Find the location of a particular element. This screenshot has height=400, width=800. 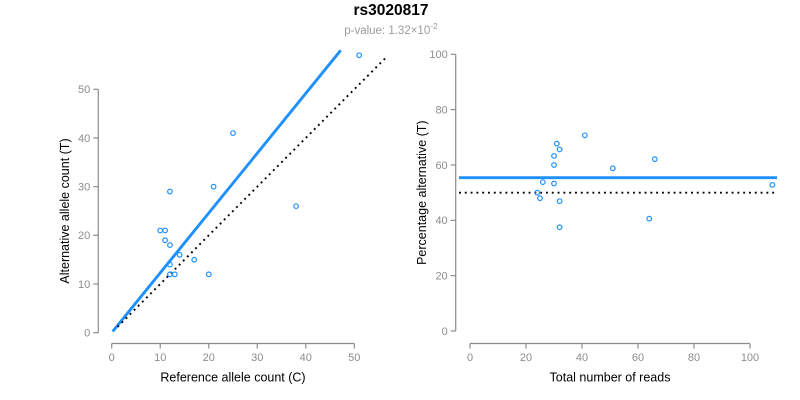

left-y-tick-label: 30 is located at coordinates (84, 187).